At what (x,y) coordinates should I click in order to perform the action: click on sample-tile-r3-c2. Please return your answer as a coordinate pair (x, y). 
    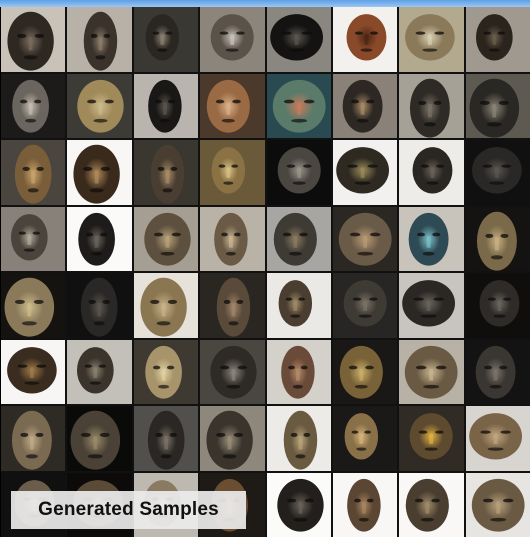
    Looking at the image, I should click on (99, 172).